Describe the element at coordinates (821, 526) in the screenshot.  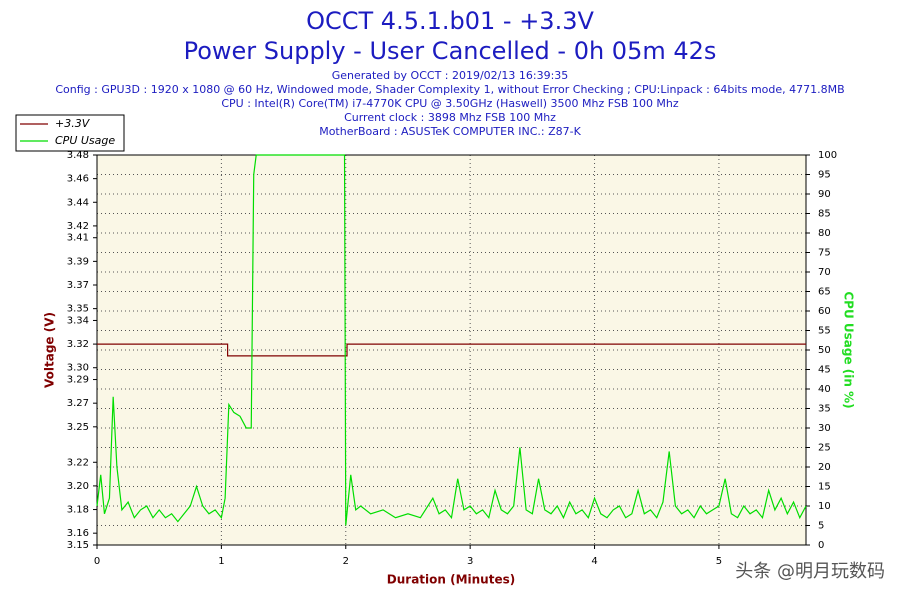
I see `y2-tick-label: 5` at that location.